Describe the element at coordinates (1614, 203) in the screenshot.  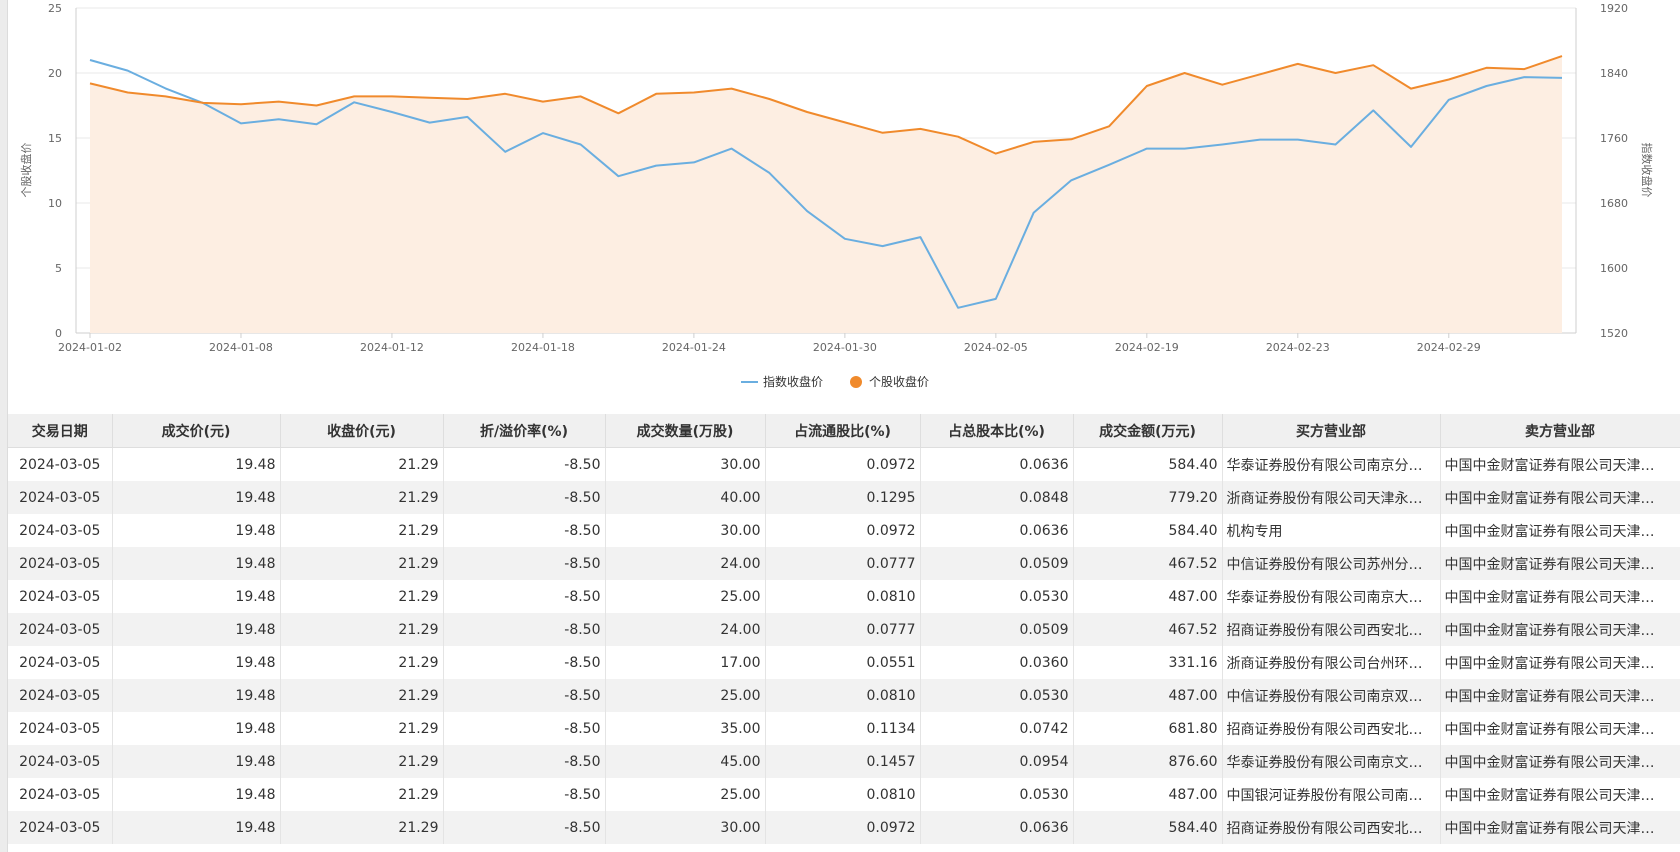
I see `right-tick-label: 1680` at that location.